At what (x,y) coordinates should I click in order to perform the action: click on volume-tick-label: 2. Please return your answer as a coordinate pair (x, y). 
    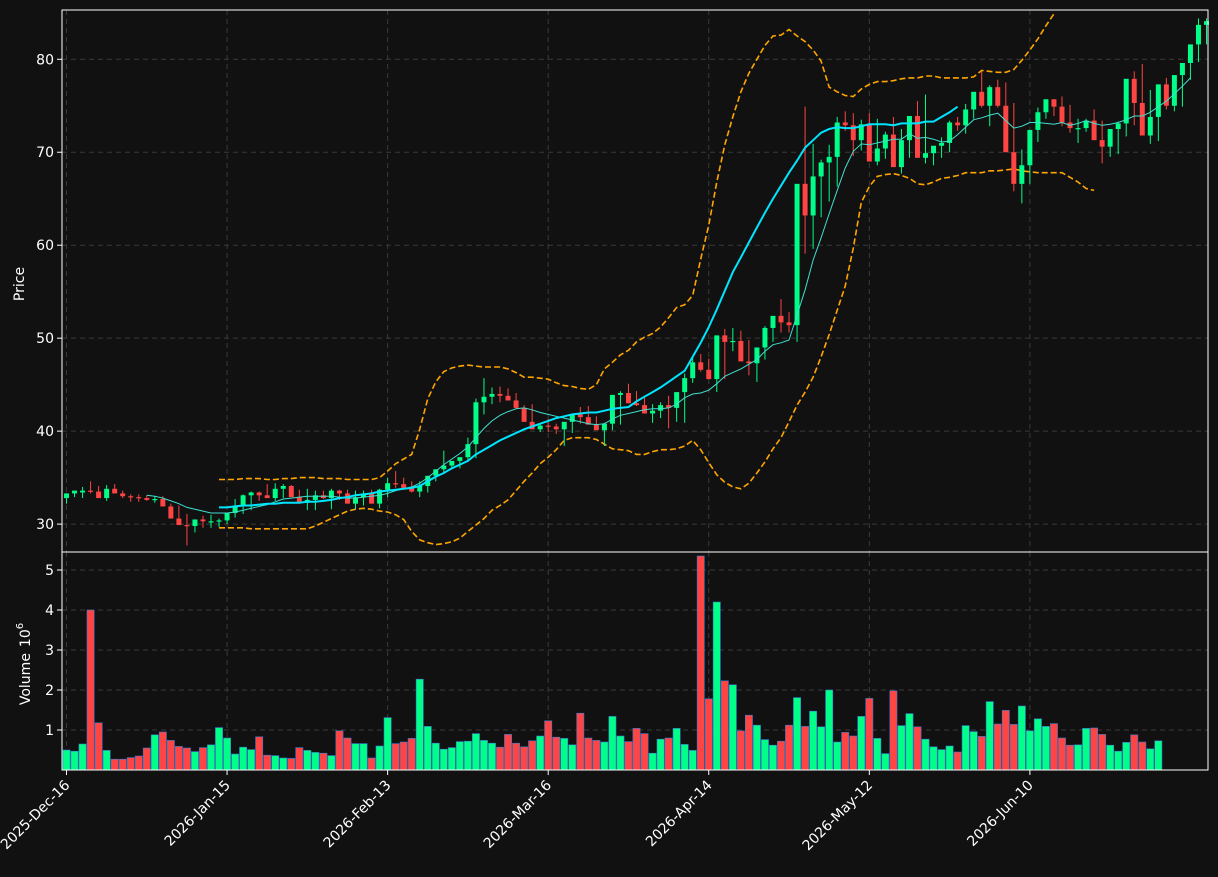
    Looking at the image, I should click on (49, 691).